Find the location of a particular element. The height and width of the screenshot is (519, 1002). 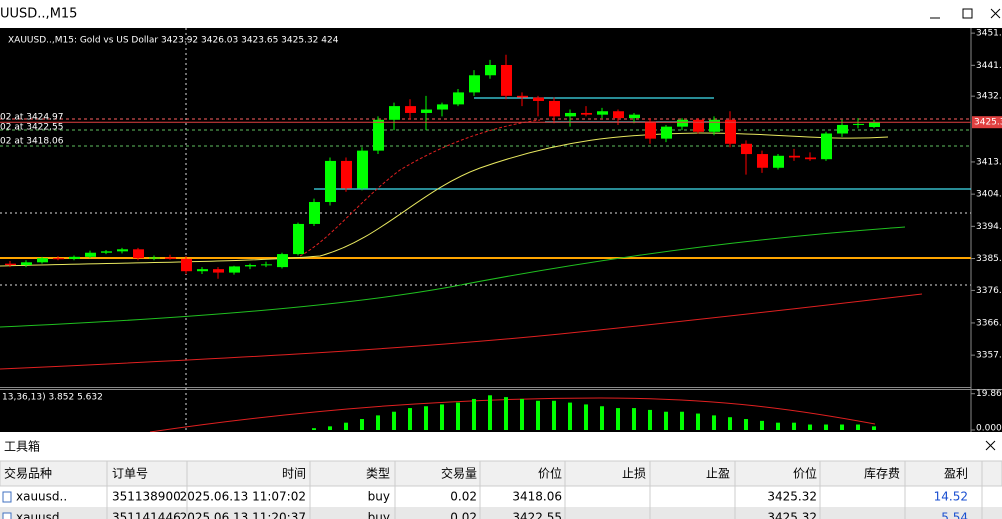

toolbox-close is located at coordinates (990, 445).